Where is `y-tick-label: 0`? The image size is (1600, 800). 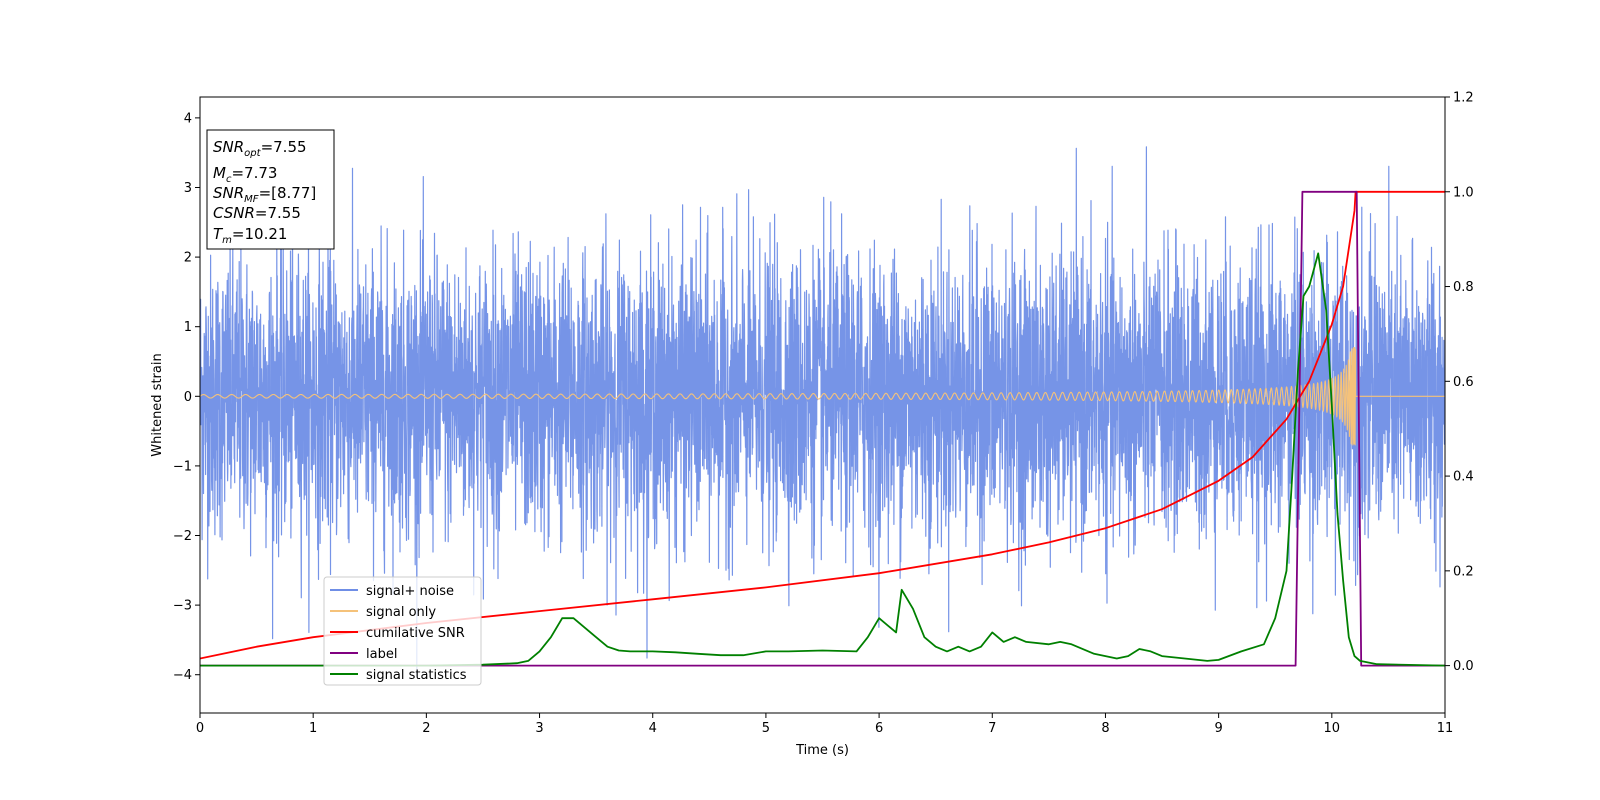 y-tick-label: 0 is located at coordinates (188, 397).